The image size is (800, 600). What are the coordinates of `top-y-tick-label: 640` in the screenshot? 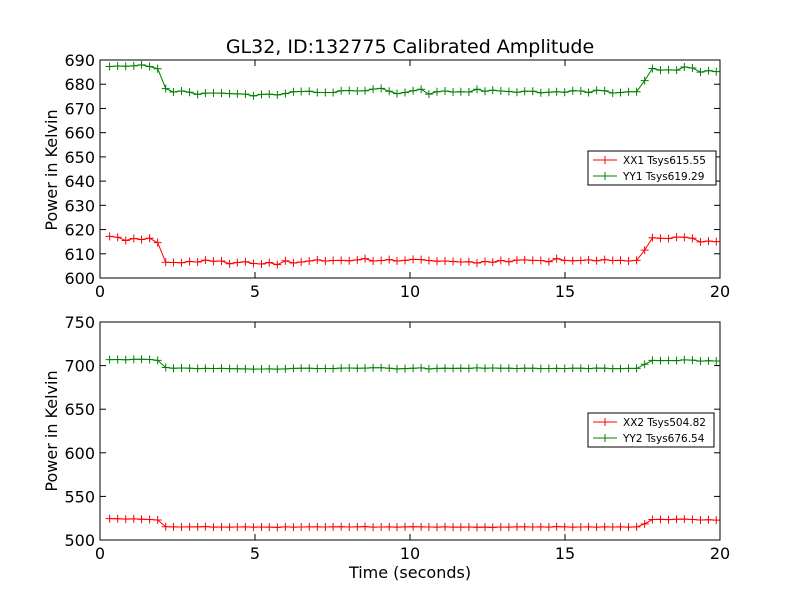 It's located at (79, 181).